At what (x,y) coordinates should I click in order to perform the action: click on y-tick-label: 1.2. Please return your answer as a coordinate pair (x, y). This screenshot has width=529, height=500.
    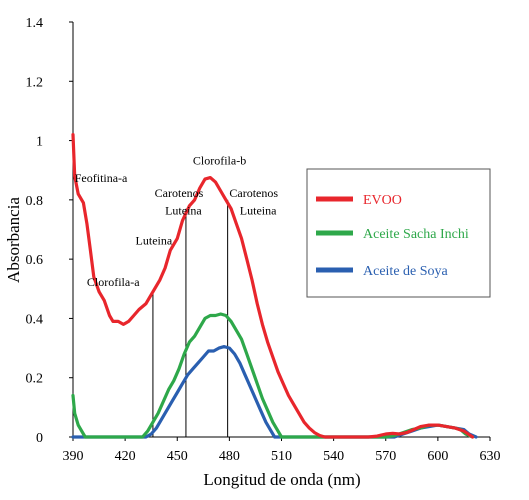
    Looking at the image, I should click on (35, 82).